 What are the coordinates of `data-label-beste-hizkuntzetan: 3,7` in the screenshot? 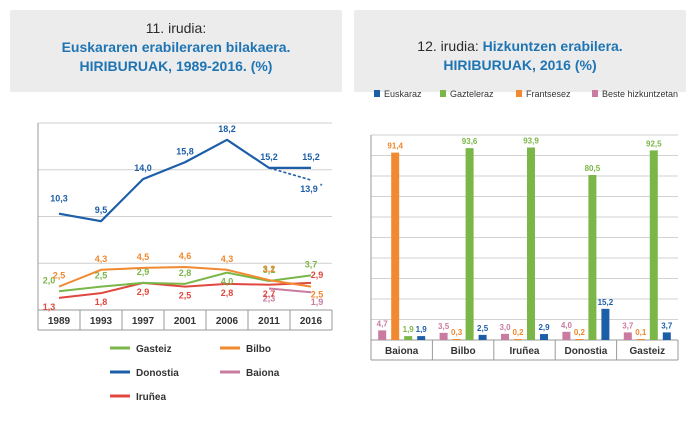 It's located at (628, 325).